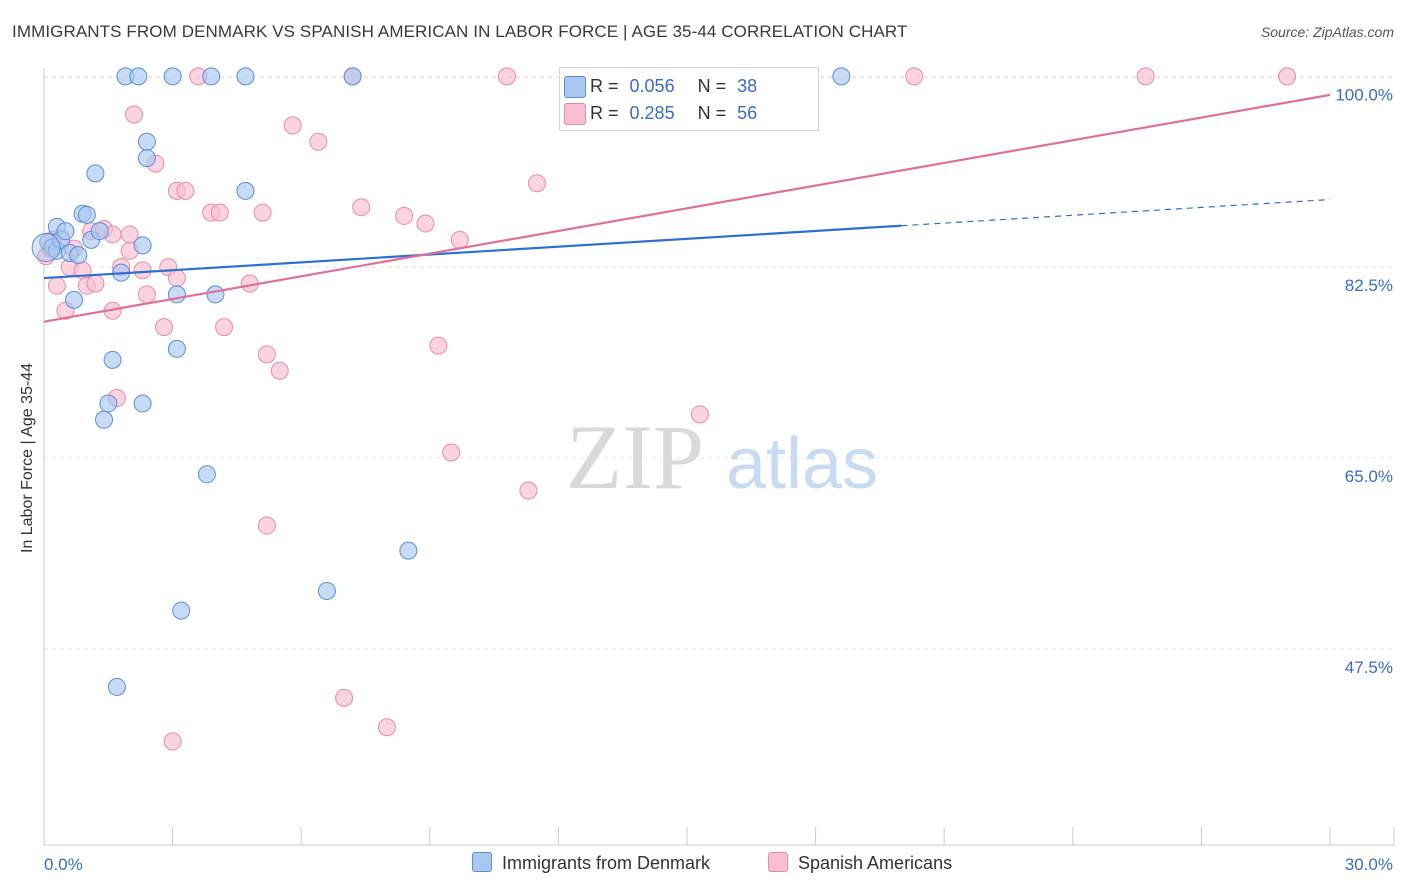 This screenshot has width=1406, height=892. I want to click on y-tick-label: 65.0%, so click(1369, 476).